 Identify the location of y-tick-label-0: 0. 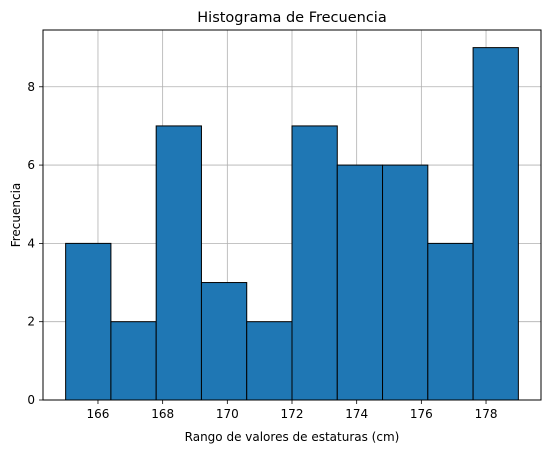
(31, 400).